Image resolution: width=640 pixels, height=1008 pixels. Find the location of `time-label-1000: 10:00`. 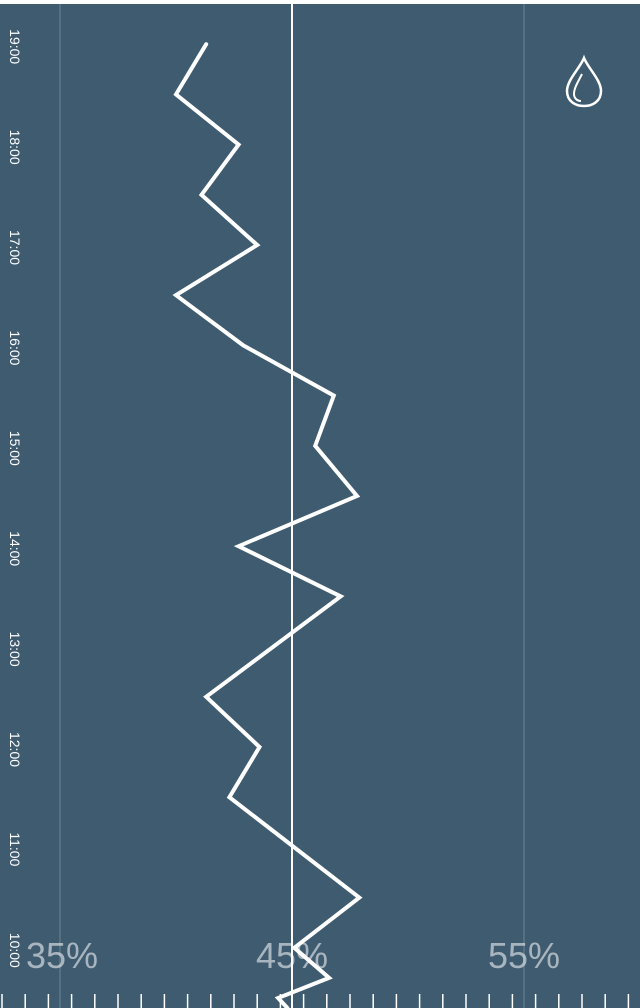

time-label-1000: 10:00 is located at coordinates (15, 950).